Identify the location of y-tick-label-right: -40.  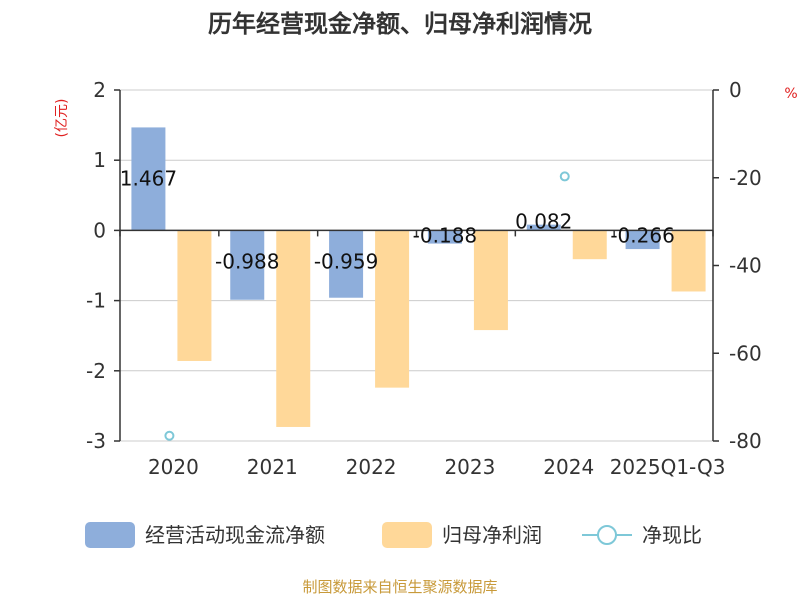
(745, 266).